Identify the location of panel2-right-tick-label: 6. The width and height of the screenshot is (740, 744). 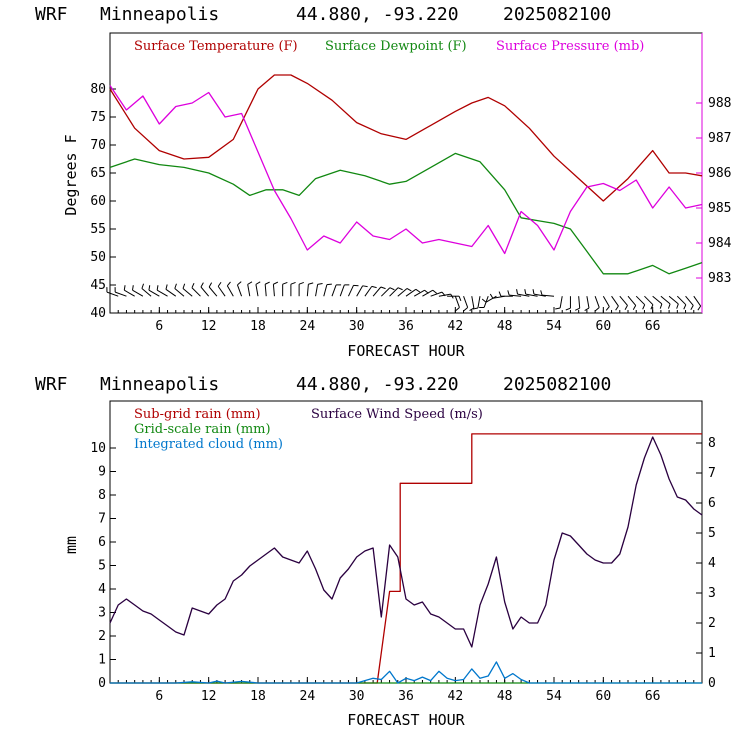
(712, 503).